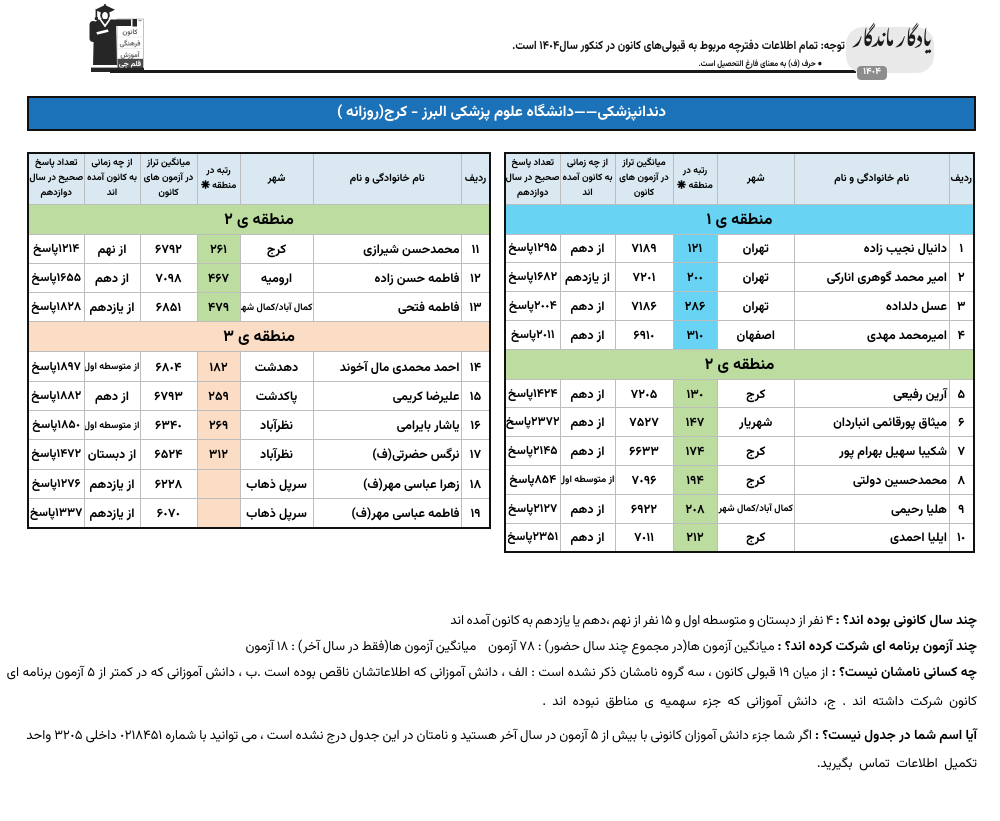 This screenshot has width=1000, height=821. What do you see at coordinates (130, 64) in the screenshot?
I see `svg-text: قلم چی` at bounding box center [130, 64].